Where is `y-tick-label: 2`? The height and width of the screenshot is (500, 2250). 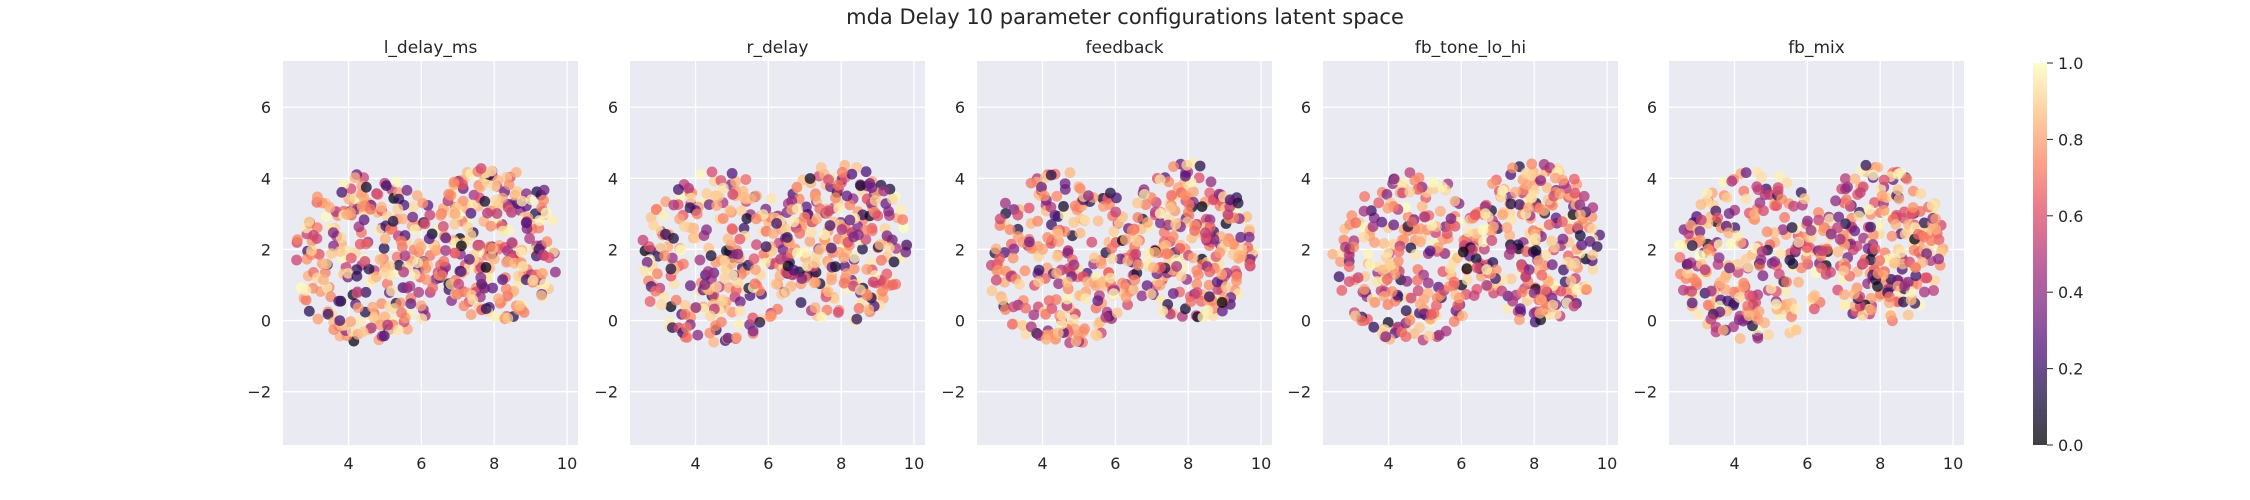
y-tick-label: 2 is located at coordinates (1652, 249).